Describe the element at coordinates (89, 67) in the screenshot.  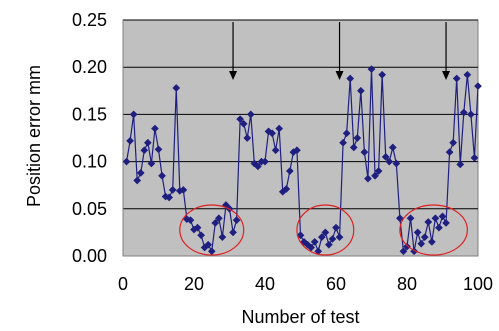
I see `y-tick-label: 0.20` at that location.